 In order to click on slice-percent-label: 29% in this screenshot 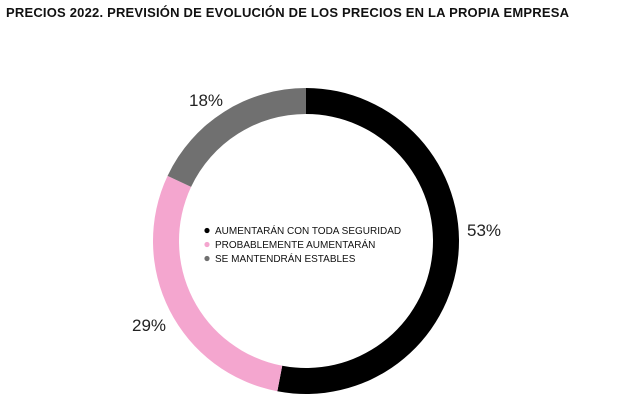, I will do `click(149, 325)`.